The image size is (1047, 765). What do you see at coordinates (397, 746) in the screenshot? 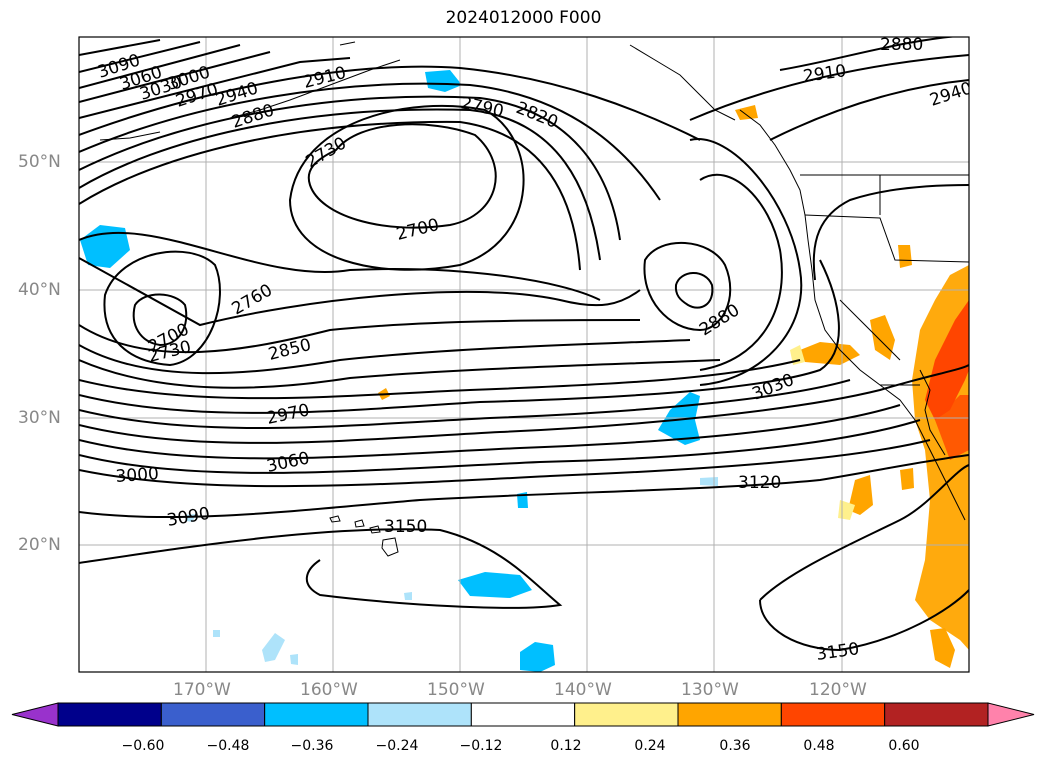
I see `colorbar-tick: −0.24` at bounding box center [397, 746].